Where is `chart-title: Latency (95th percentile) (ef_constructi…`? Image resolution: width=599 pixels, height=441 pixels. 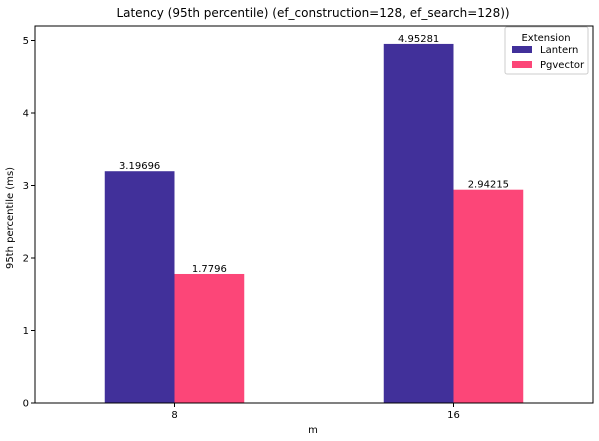 chart-title: Latency (95th percentile) (ef_constructi… is located at coordinates (312, 13).